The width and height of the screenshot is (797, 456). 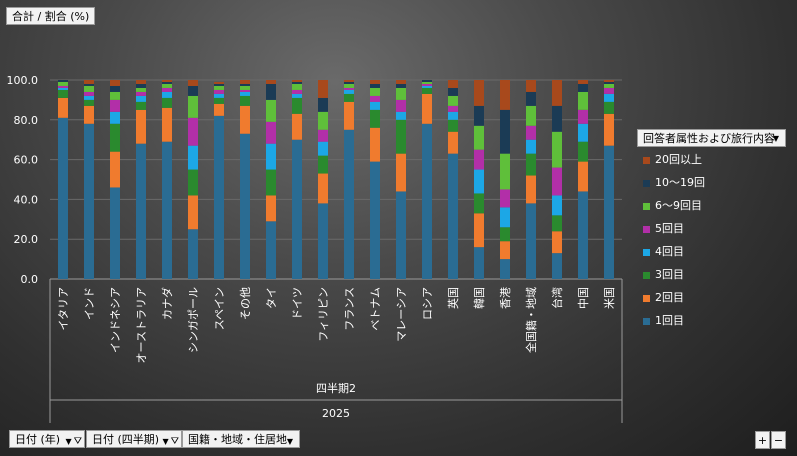 I want to click on expand-field-button: +, so click(x=762, y=440).